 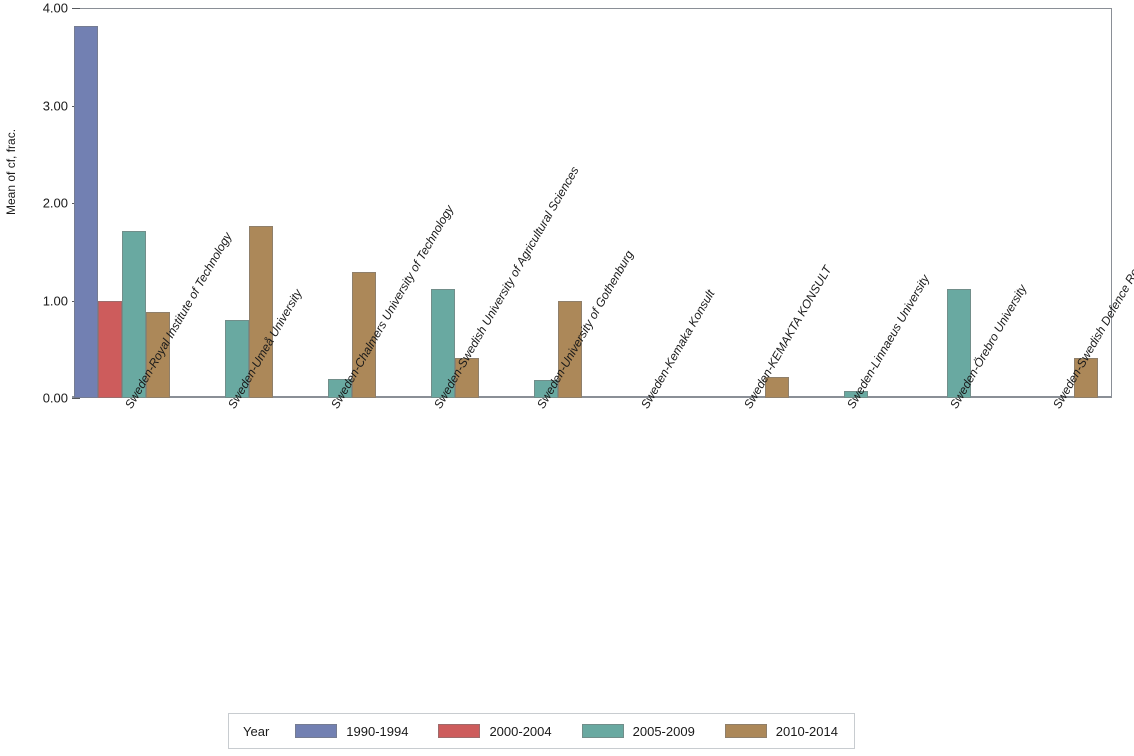 What do you see at coordinates (377, 731) in the screenshot?
I see `legend-label: 1990-1994` at bounding box center [377, 731].